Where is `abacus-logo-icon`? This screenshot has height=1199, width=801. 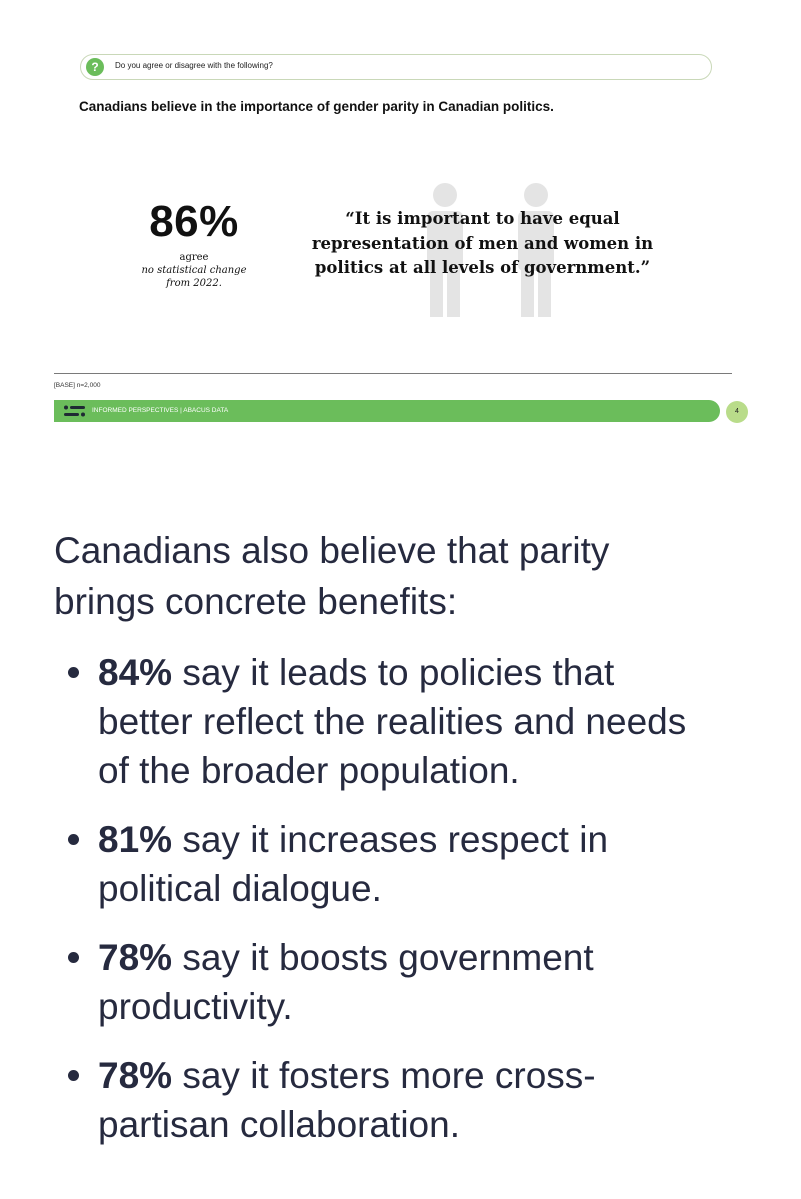 abacus-logo-icon is located at coordinates (74, 411).